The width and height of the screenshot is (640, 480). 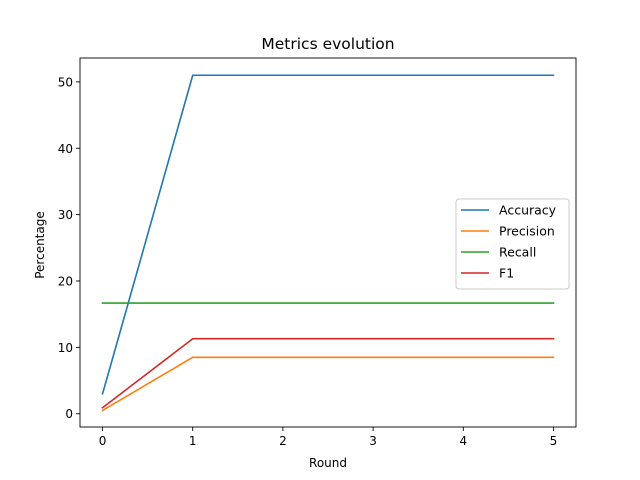 I want to click on y-tick-label: 10, so click(x=65, y=348).